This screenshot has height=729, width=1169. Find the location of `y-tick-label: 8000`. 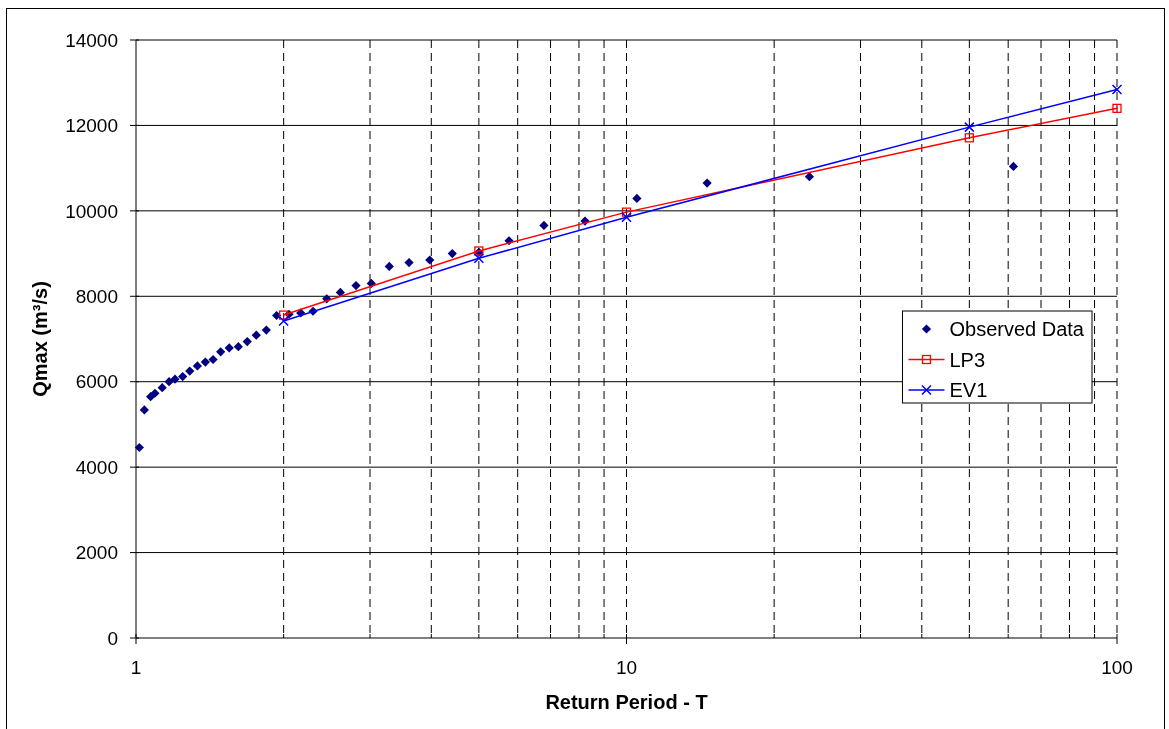

y-tick-label: 8000 is located at coordinates (96, 296).